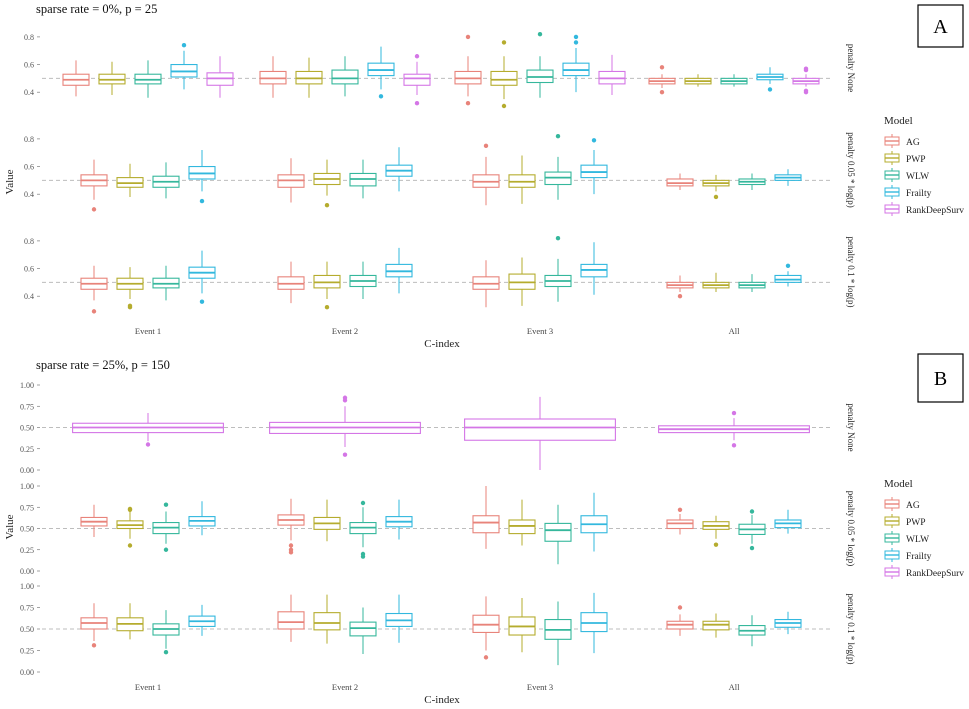 The height and width of the screenshot is (709, 969). I want to click on panel-label-box, so click(940, 26).